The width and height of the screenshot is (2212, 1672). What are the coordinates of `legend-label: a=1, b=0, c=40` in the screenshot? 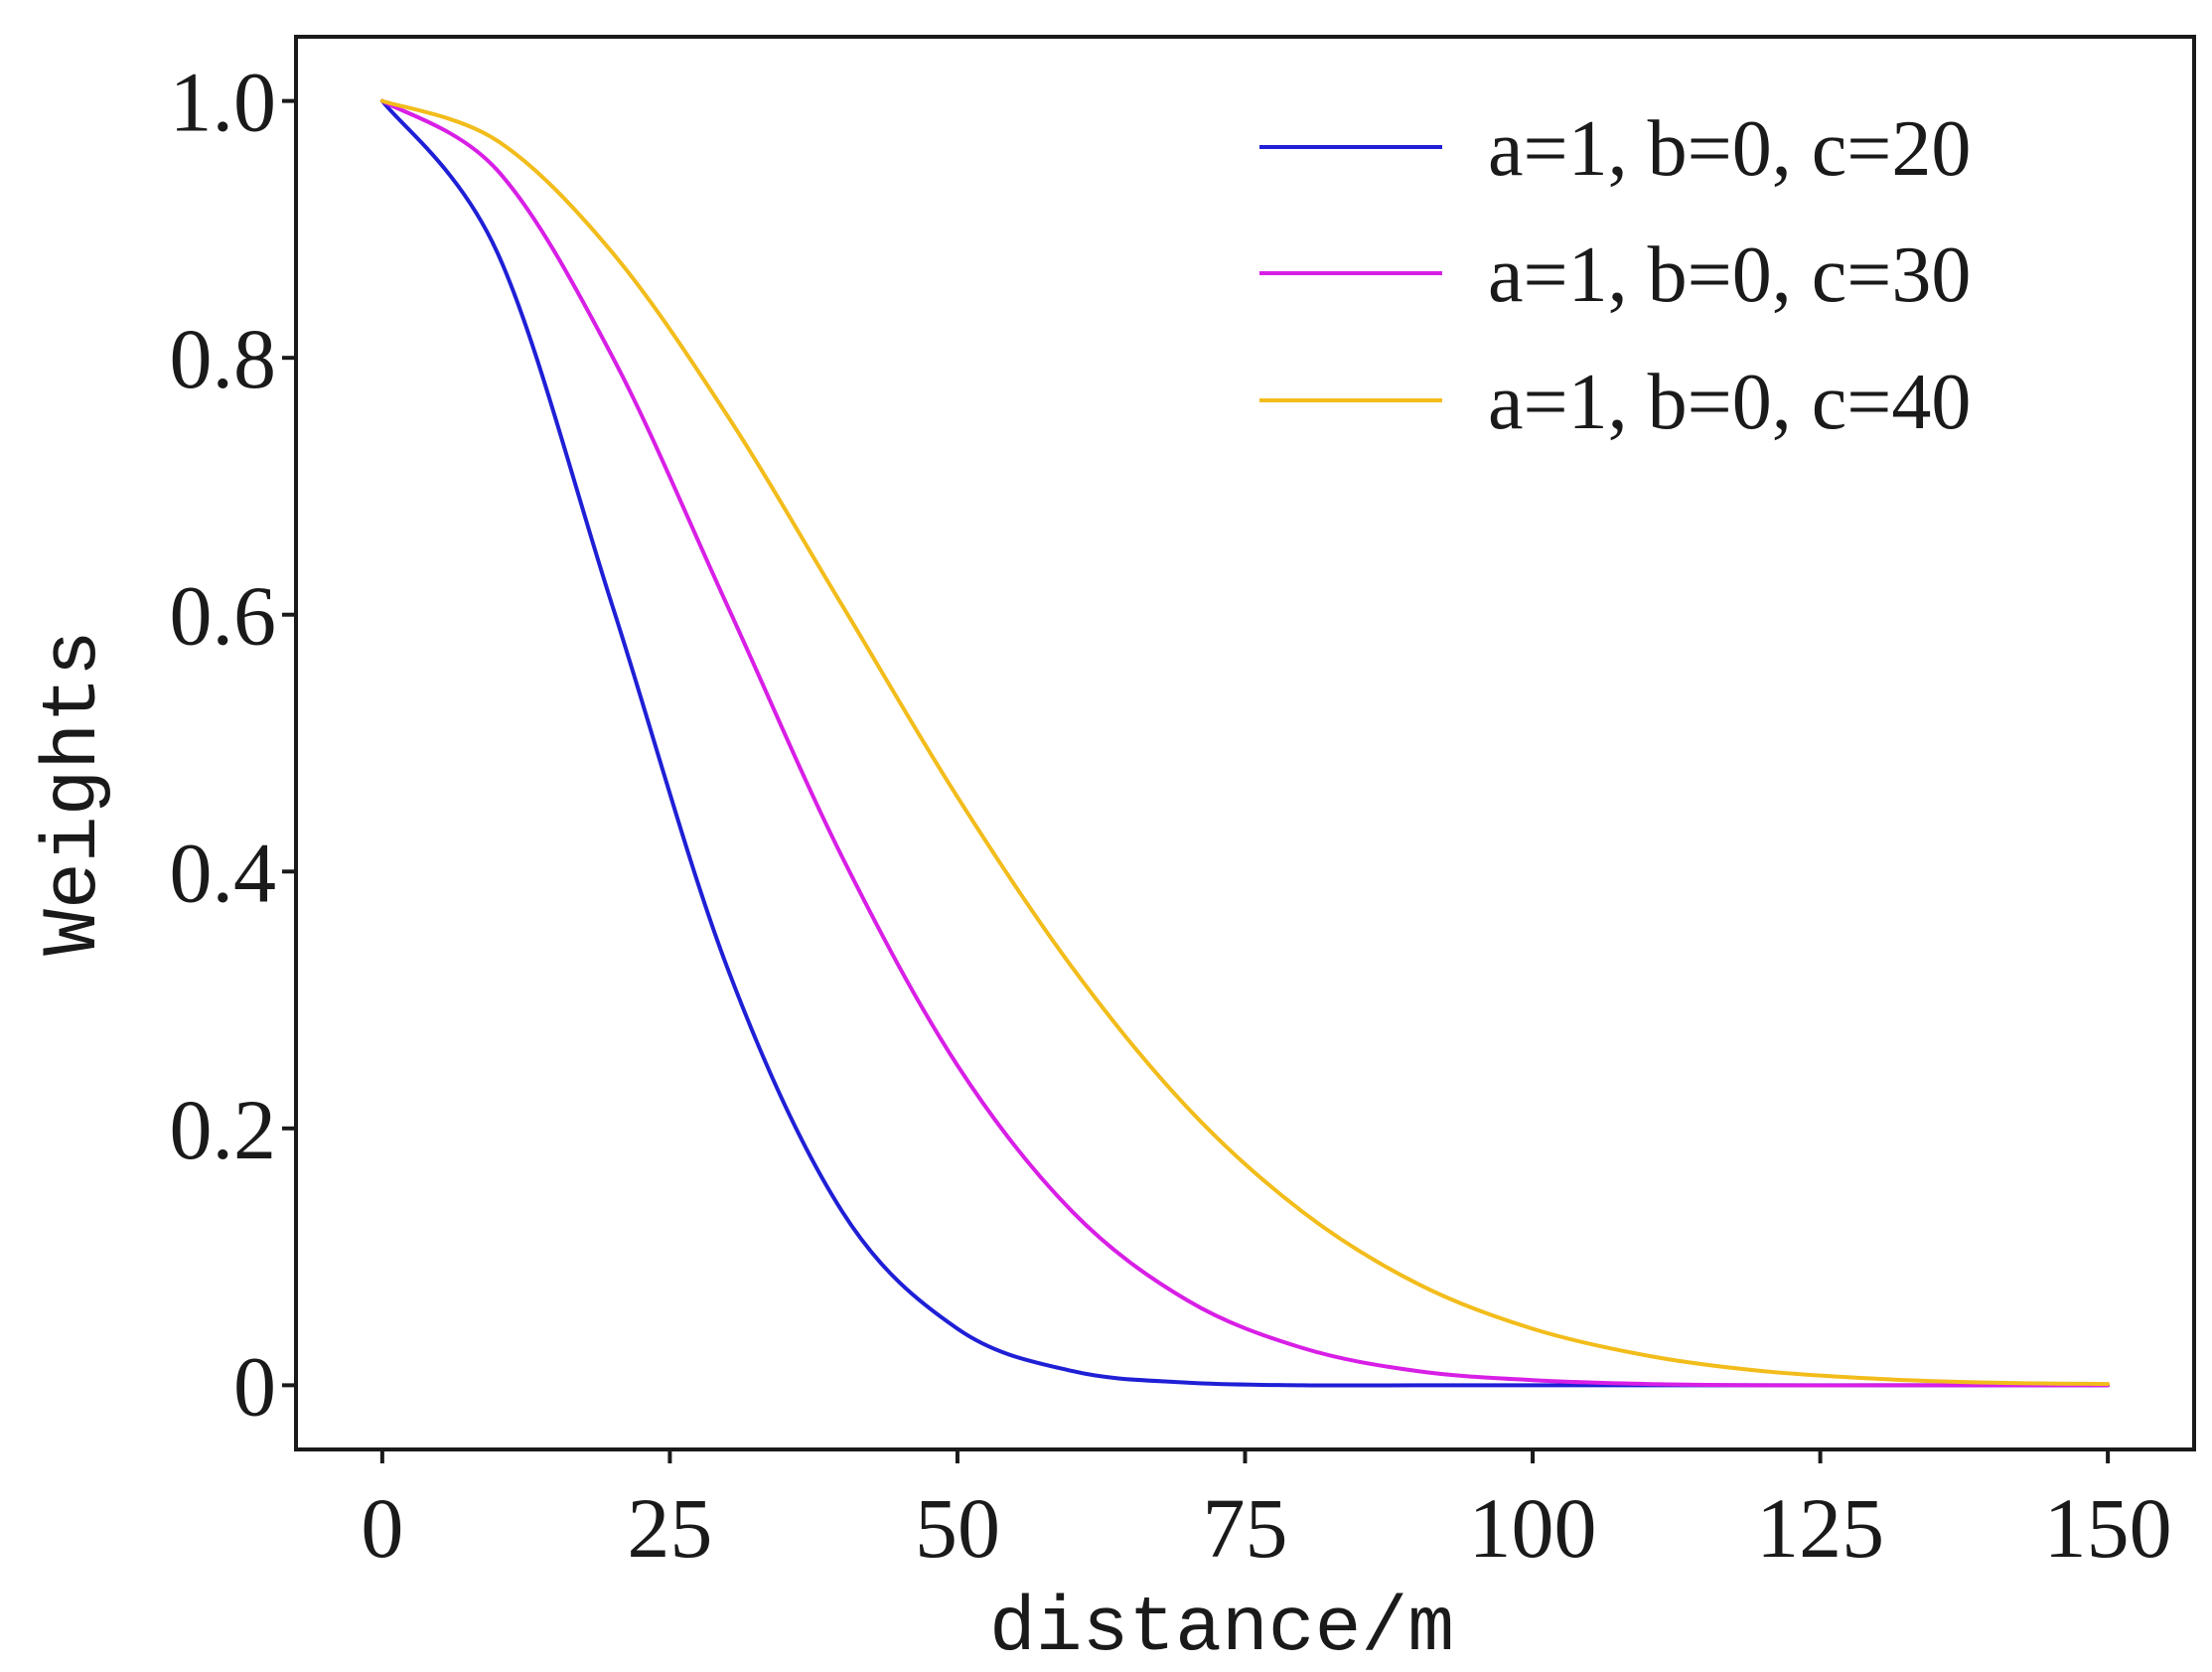 It's located at (1730, 402).